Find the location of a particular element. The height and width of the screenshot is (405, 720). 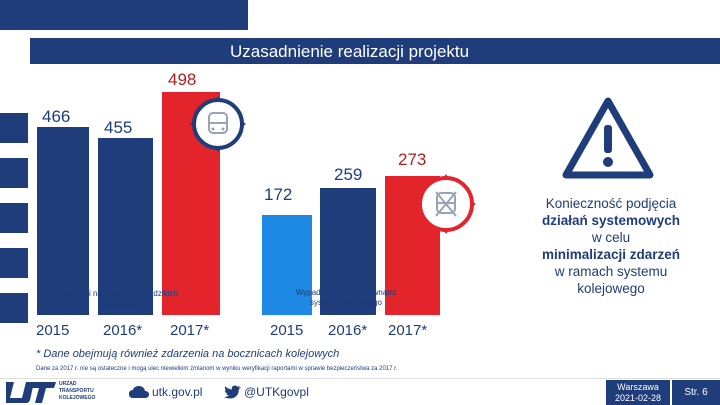

tick-label-chart2-2015: 2015 is located at coordinates (287, 330).